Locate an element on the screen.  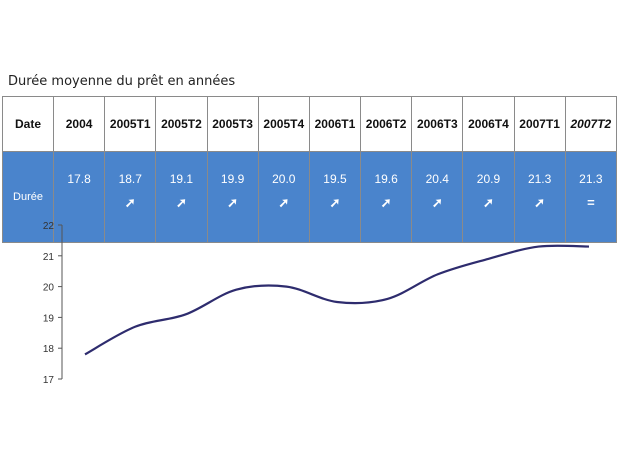
duration-cell: 20.9 ➚ is located at coordinates (488, 197).